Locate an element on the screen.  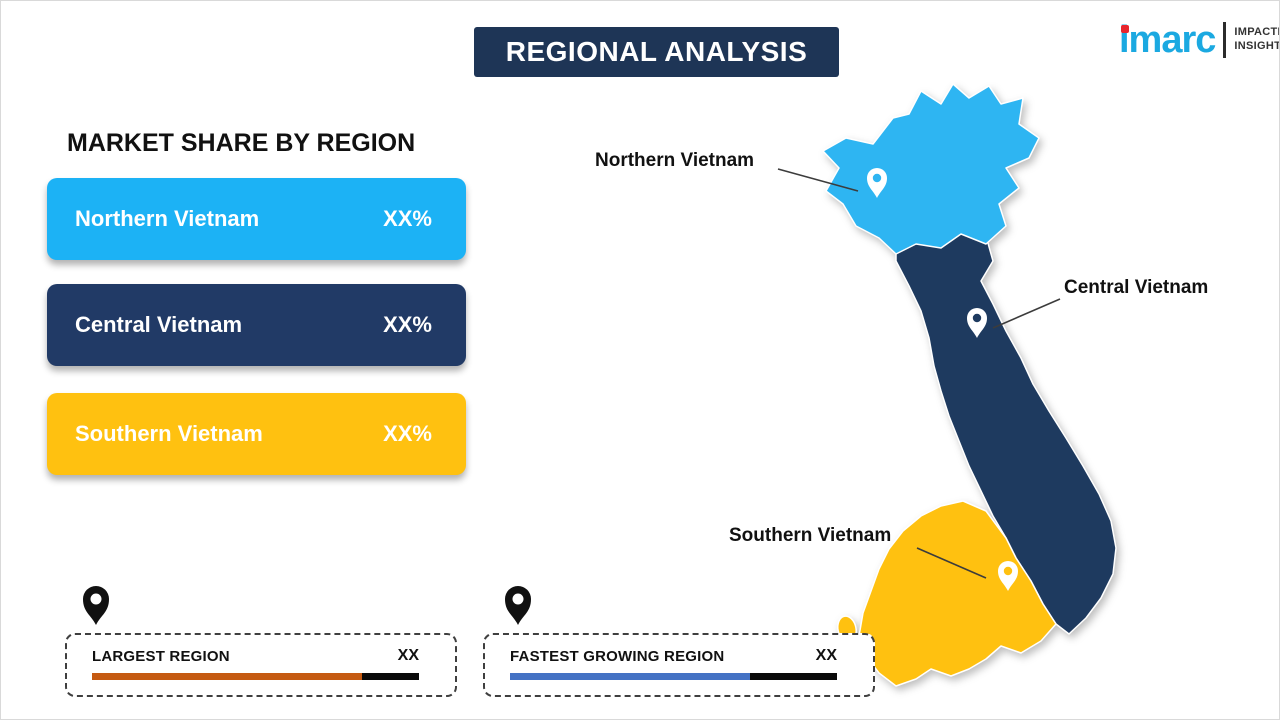
map-pin-northern-icon is located at coordinates (877, 183).